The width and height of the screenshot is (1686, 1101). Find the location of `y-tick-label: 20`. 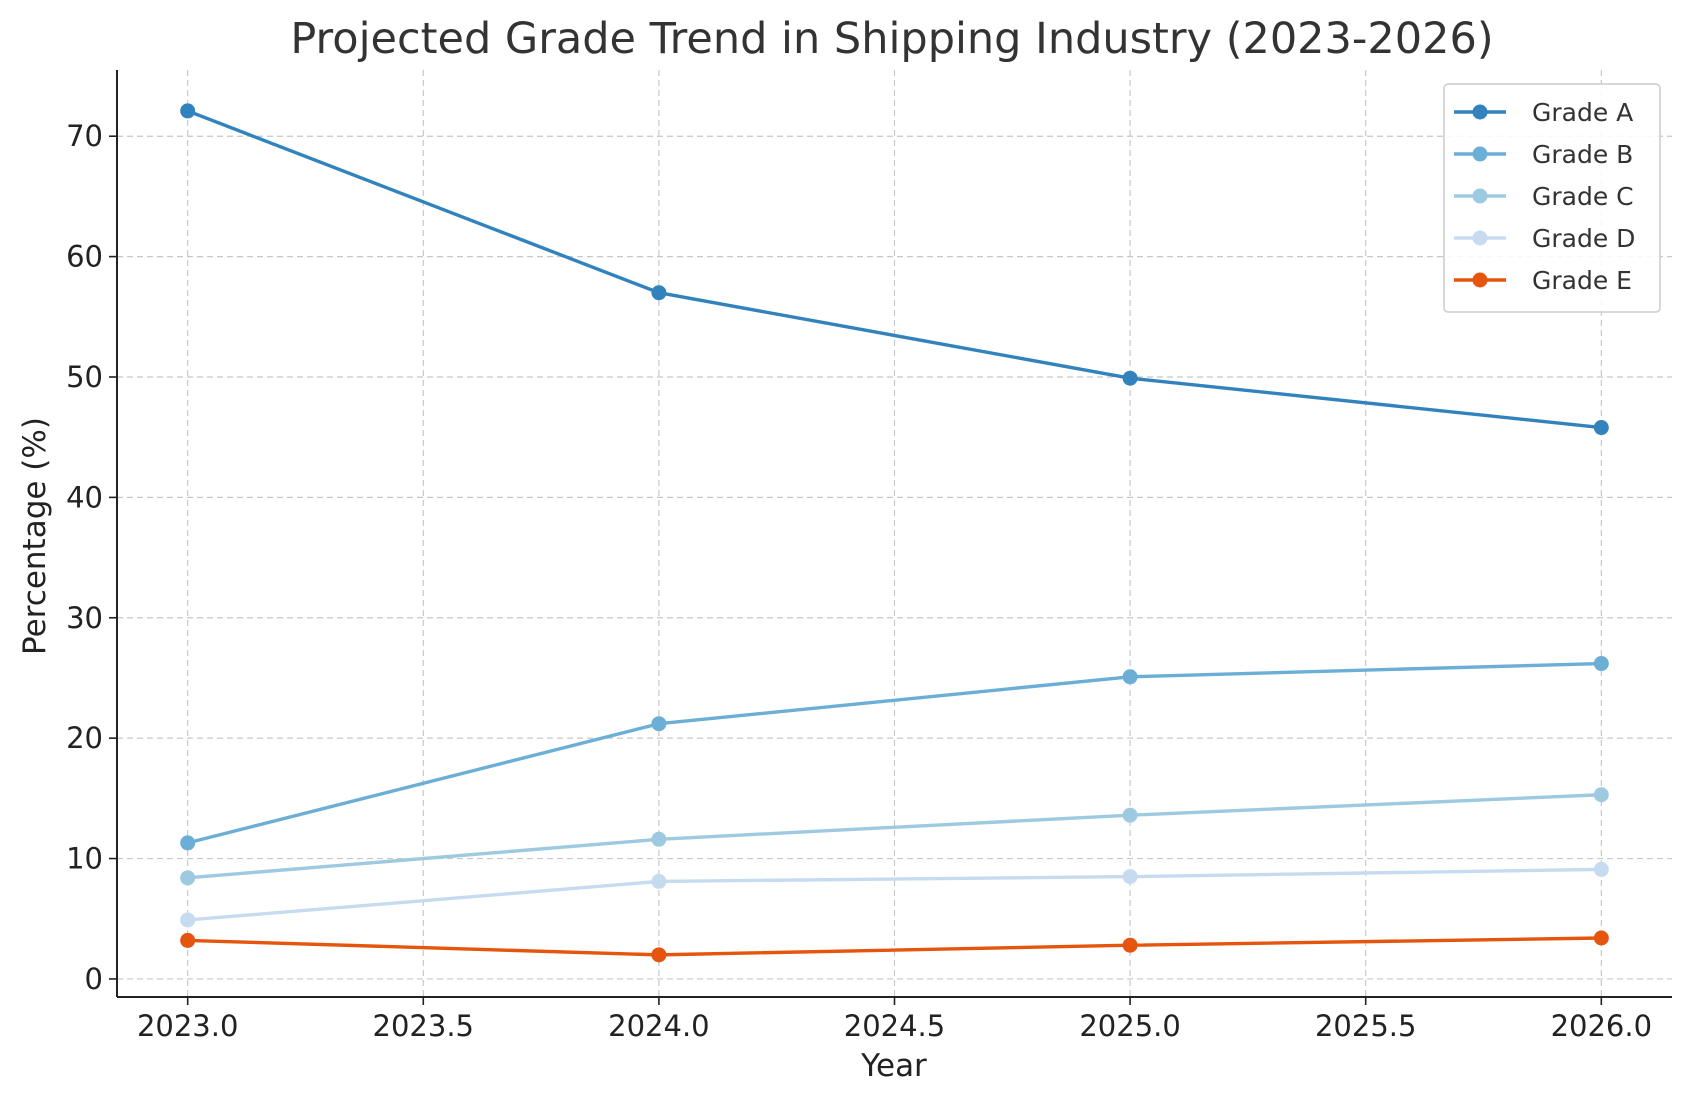

y-tick-label: 20 is located at coordinates (84, 738).